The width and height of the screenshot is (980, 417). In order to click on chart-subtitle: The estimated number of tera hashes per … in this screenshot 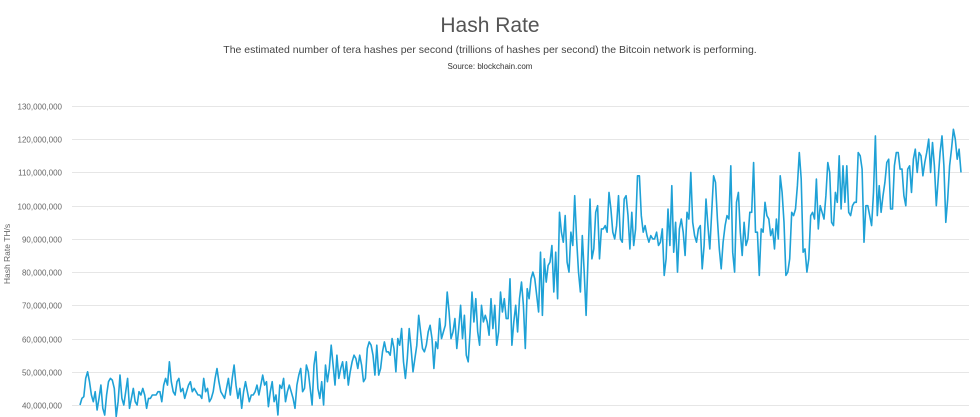, I will do `click(490, 50)`.